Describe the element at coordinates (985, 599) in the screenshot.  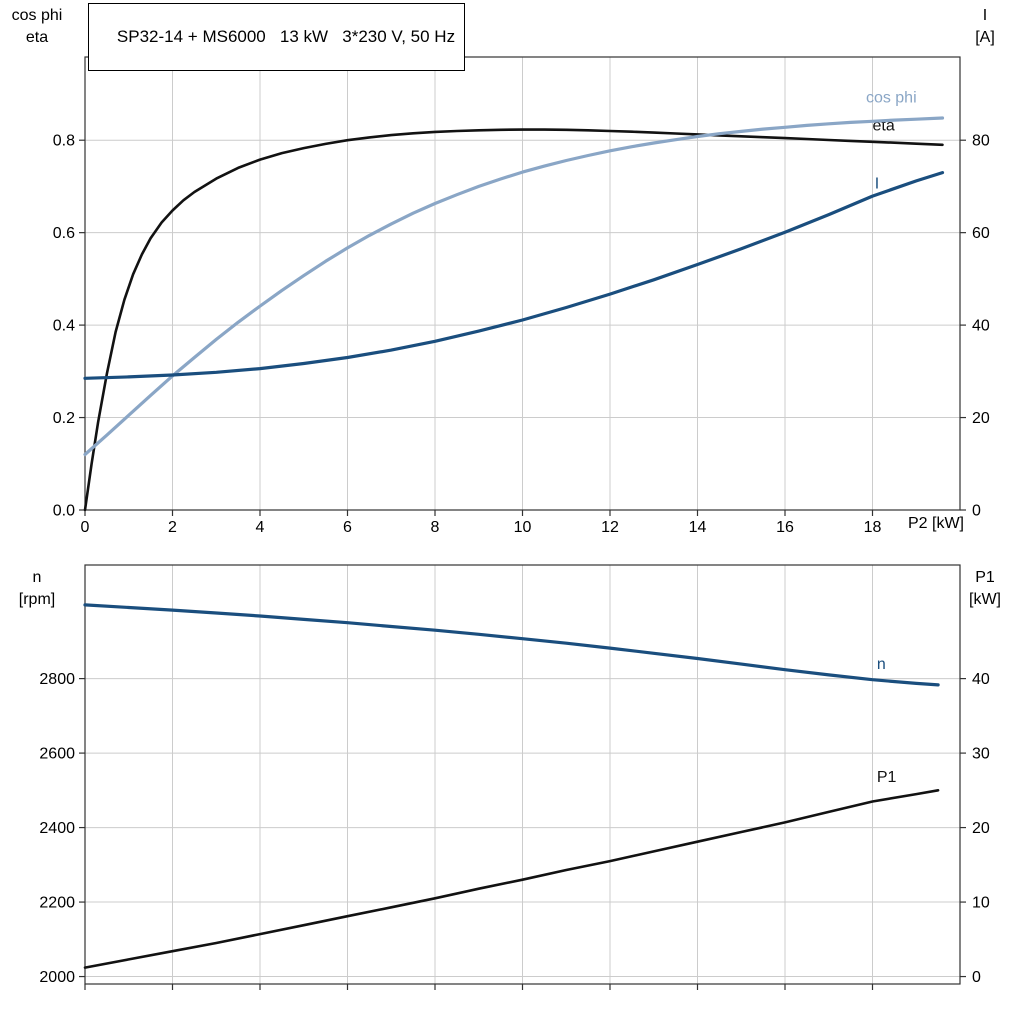
I see `p1-axis-title-line2: [kW]` at that location.